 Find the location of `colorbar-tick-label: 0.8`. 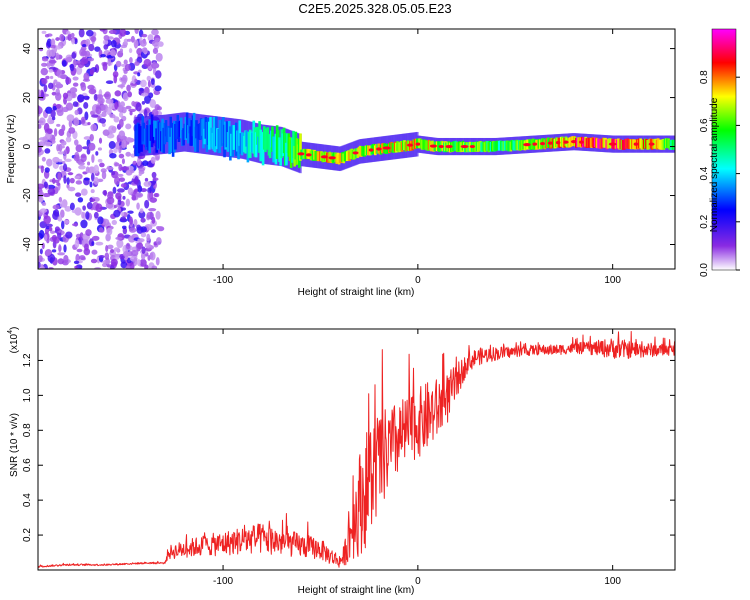

colorbar-tick-label: 0.8 is located at coordinates (704, 77).